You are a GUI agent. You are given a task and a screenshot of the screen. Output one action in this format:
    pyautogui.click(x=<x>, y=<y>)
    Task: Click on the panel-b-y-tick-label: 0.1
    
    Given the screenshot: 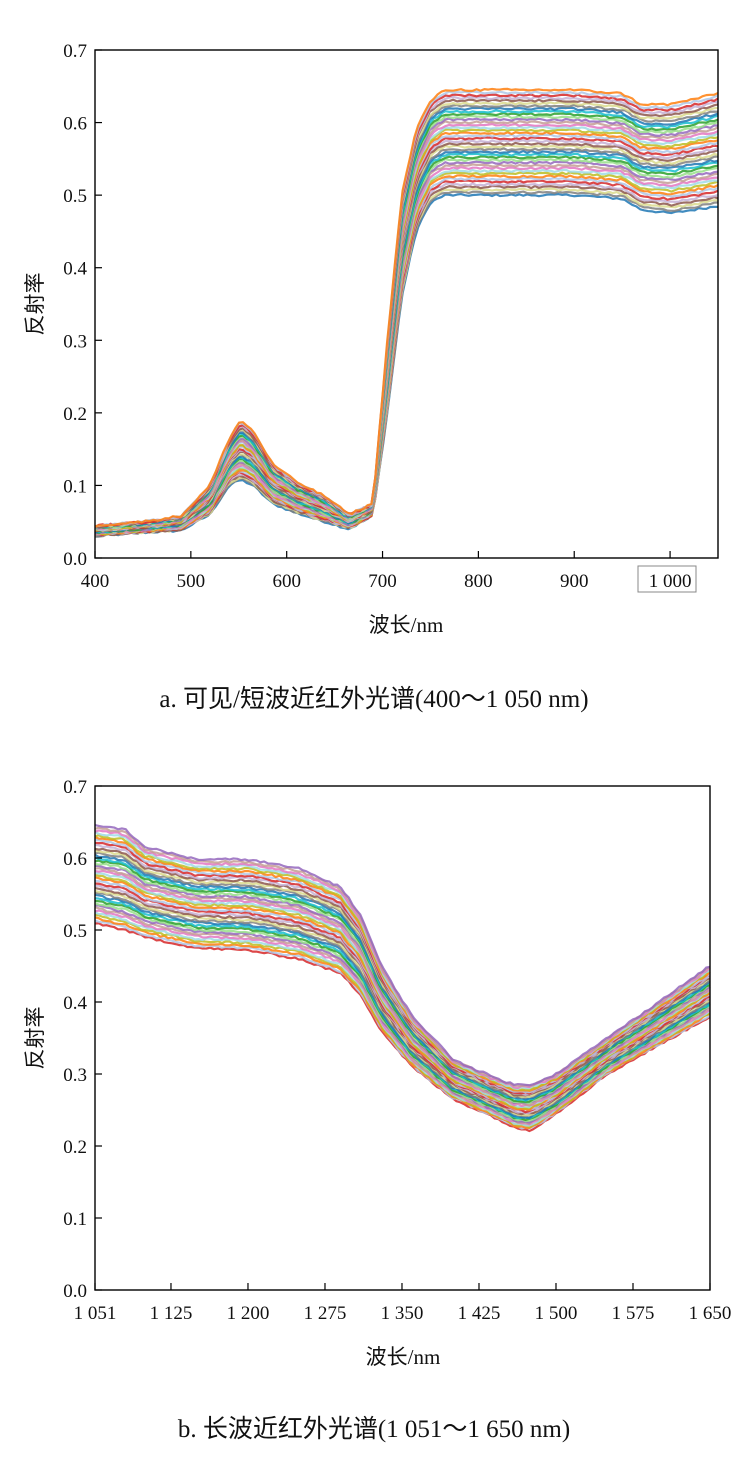 What is the action you would take?
    pyautogui.click(x=75, y=1219)
    